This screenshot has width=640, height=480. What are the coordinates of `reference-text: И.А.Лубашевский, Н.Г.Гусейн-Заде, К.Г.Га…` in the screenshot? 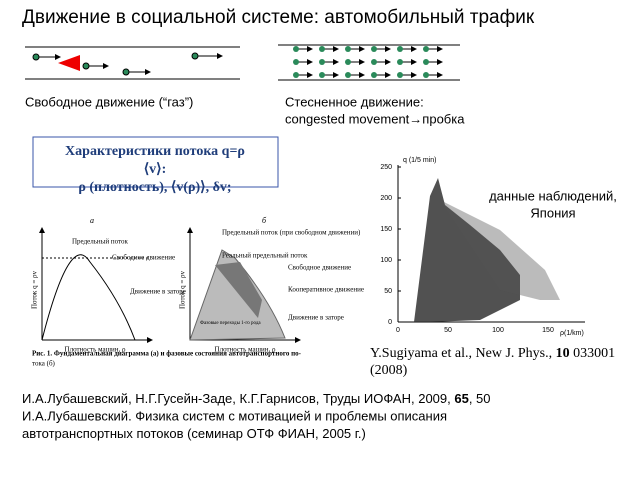 It's located at (238, 398).